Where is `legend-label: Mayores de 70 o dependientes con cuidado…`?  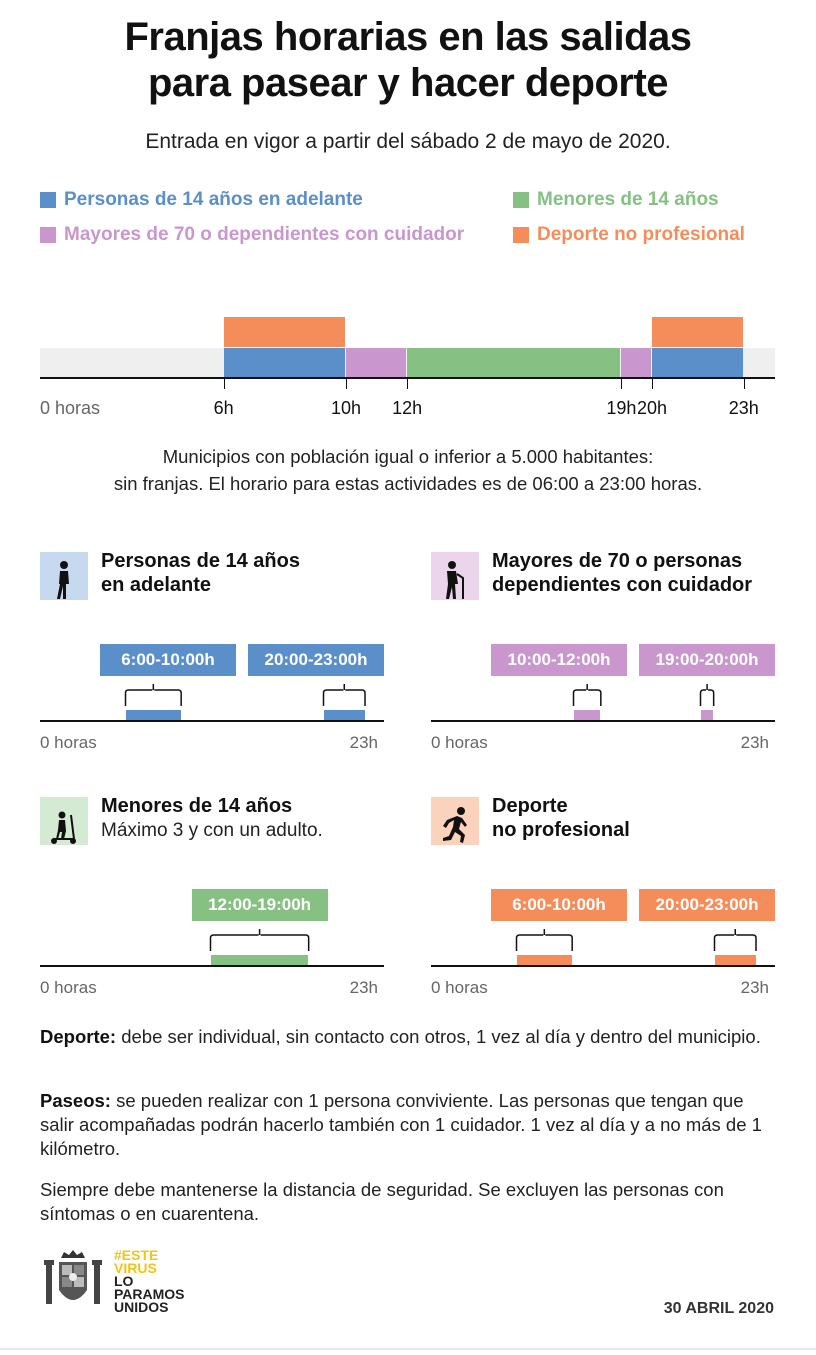 legend-label: Mayores de 70 o dependientes con cuidado… is located at coordinates (264, 234).